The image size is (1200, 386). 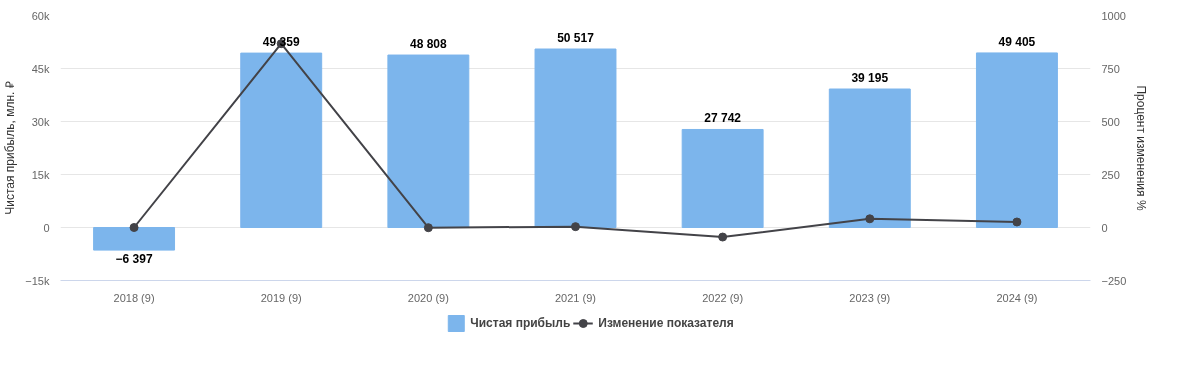 What do you see at coordinates (428, 297) in the screenshot?
I see `x-tick-label: 2020 (9)` at bounding box center [428, 297].